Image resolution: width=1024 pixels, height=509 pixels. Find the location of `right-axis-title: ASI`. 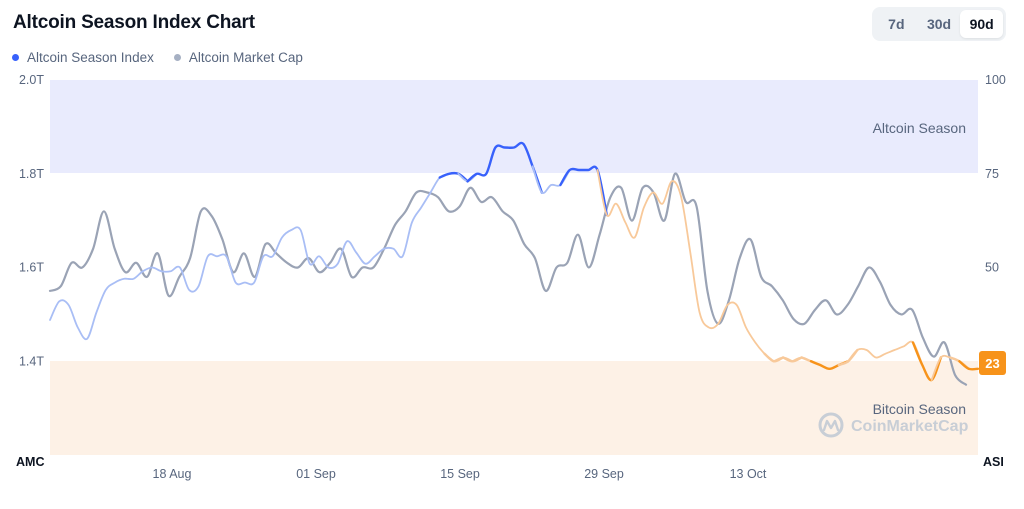

right-axis-title: ASI is located at coordinates (993, 462).